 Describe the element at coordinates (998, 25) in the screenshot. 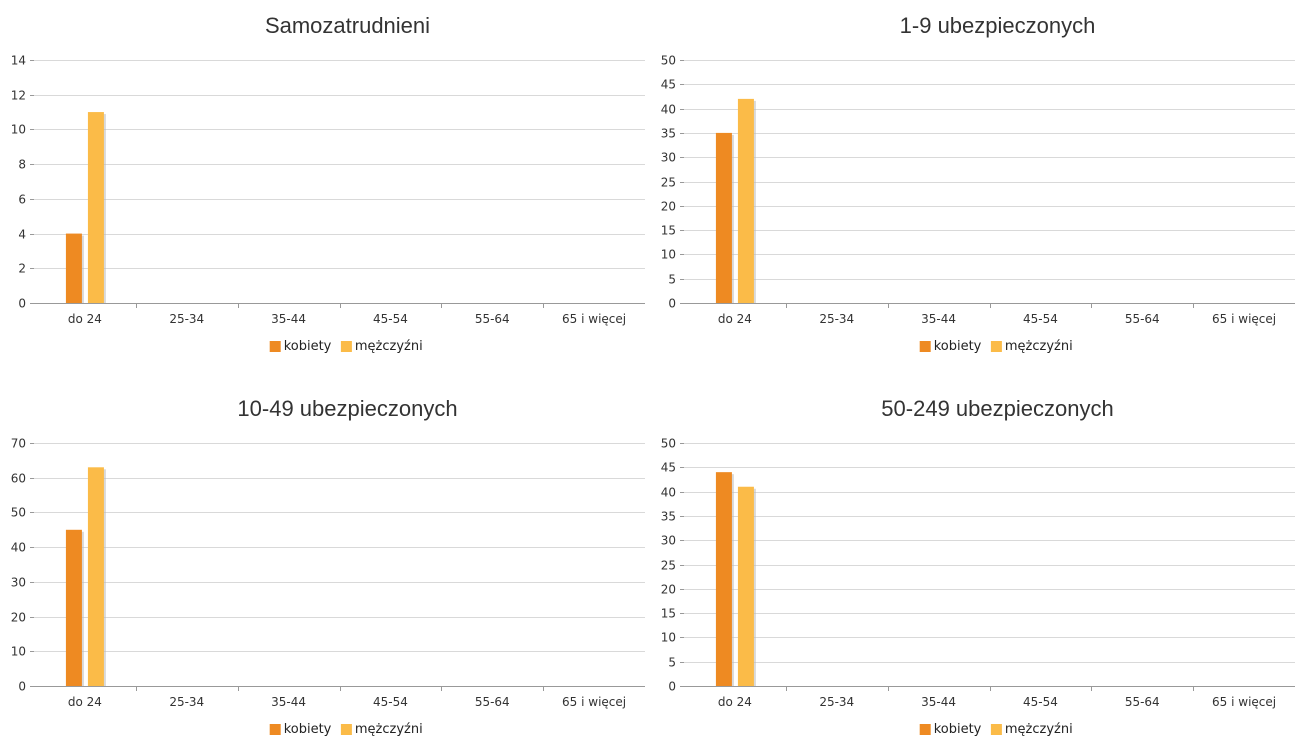

I see `chart-title: 1-9 ubezpieczonych` at that location.